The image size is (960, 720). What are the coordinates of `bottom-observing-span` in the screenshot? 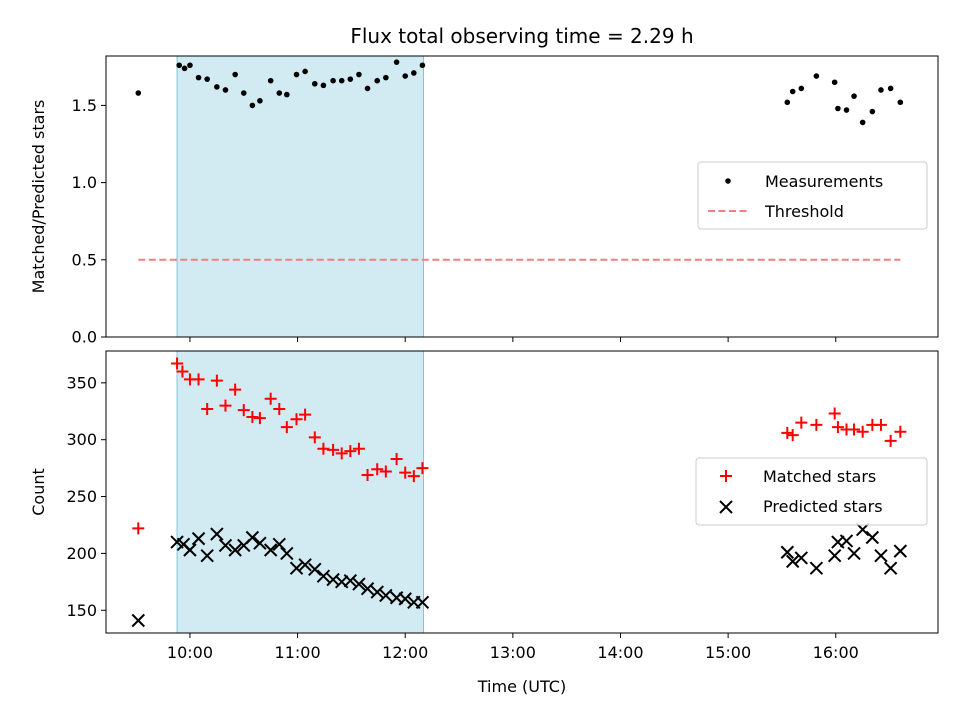 It's located at (300, 492).